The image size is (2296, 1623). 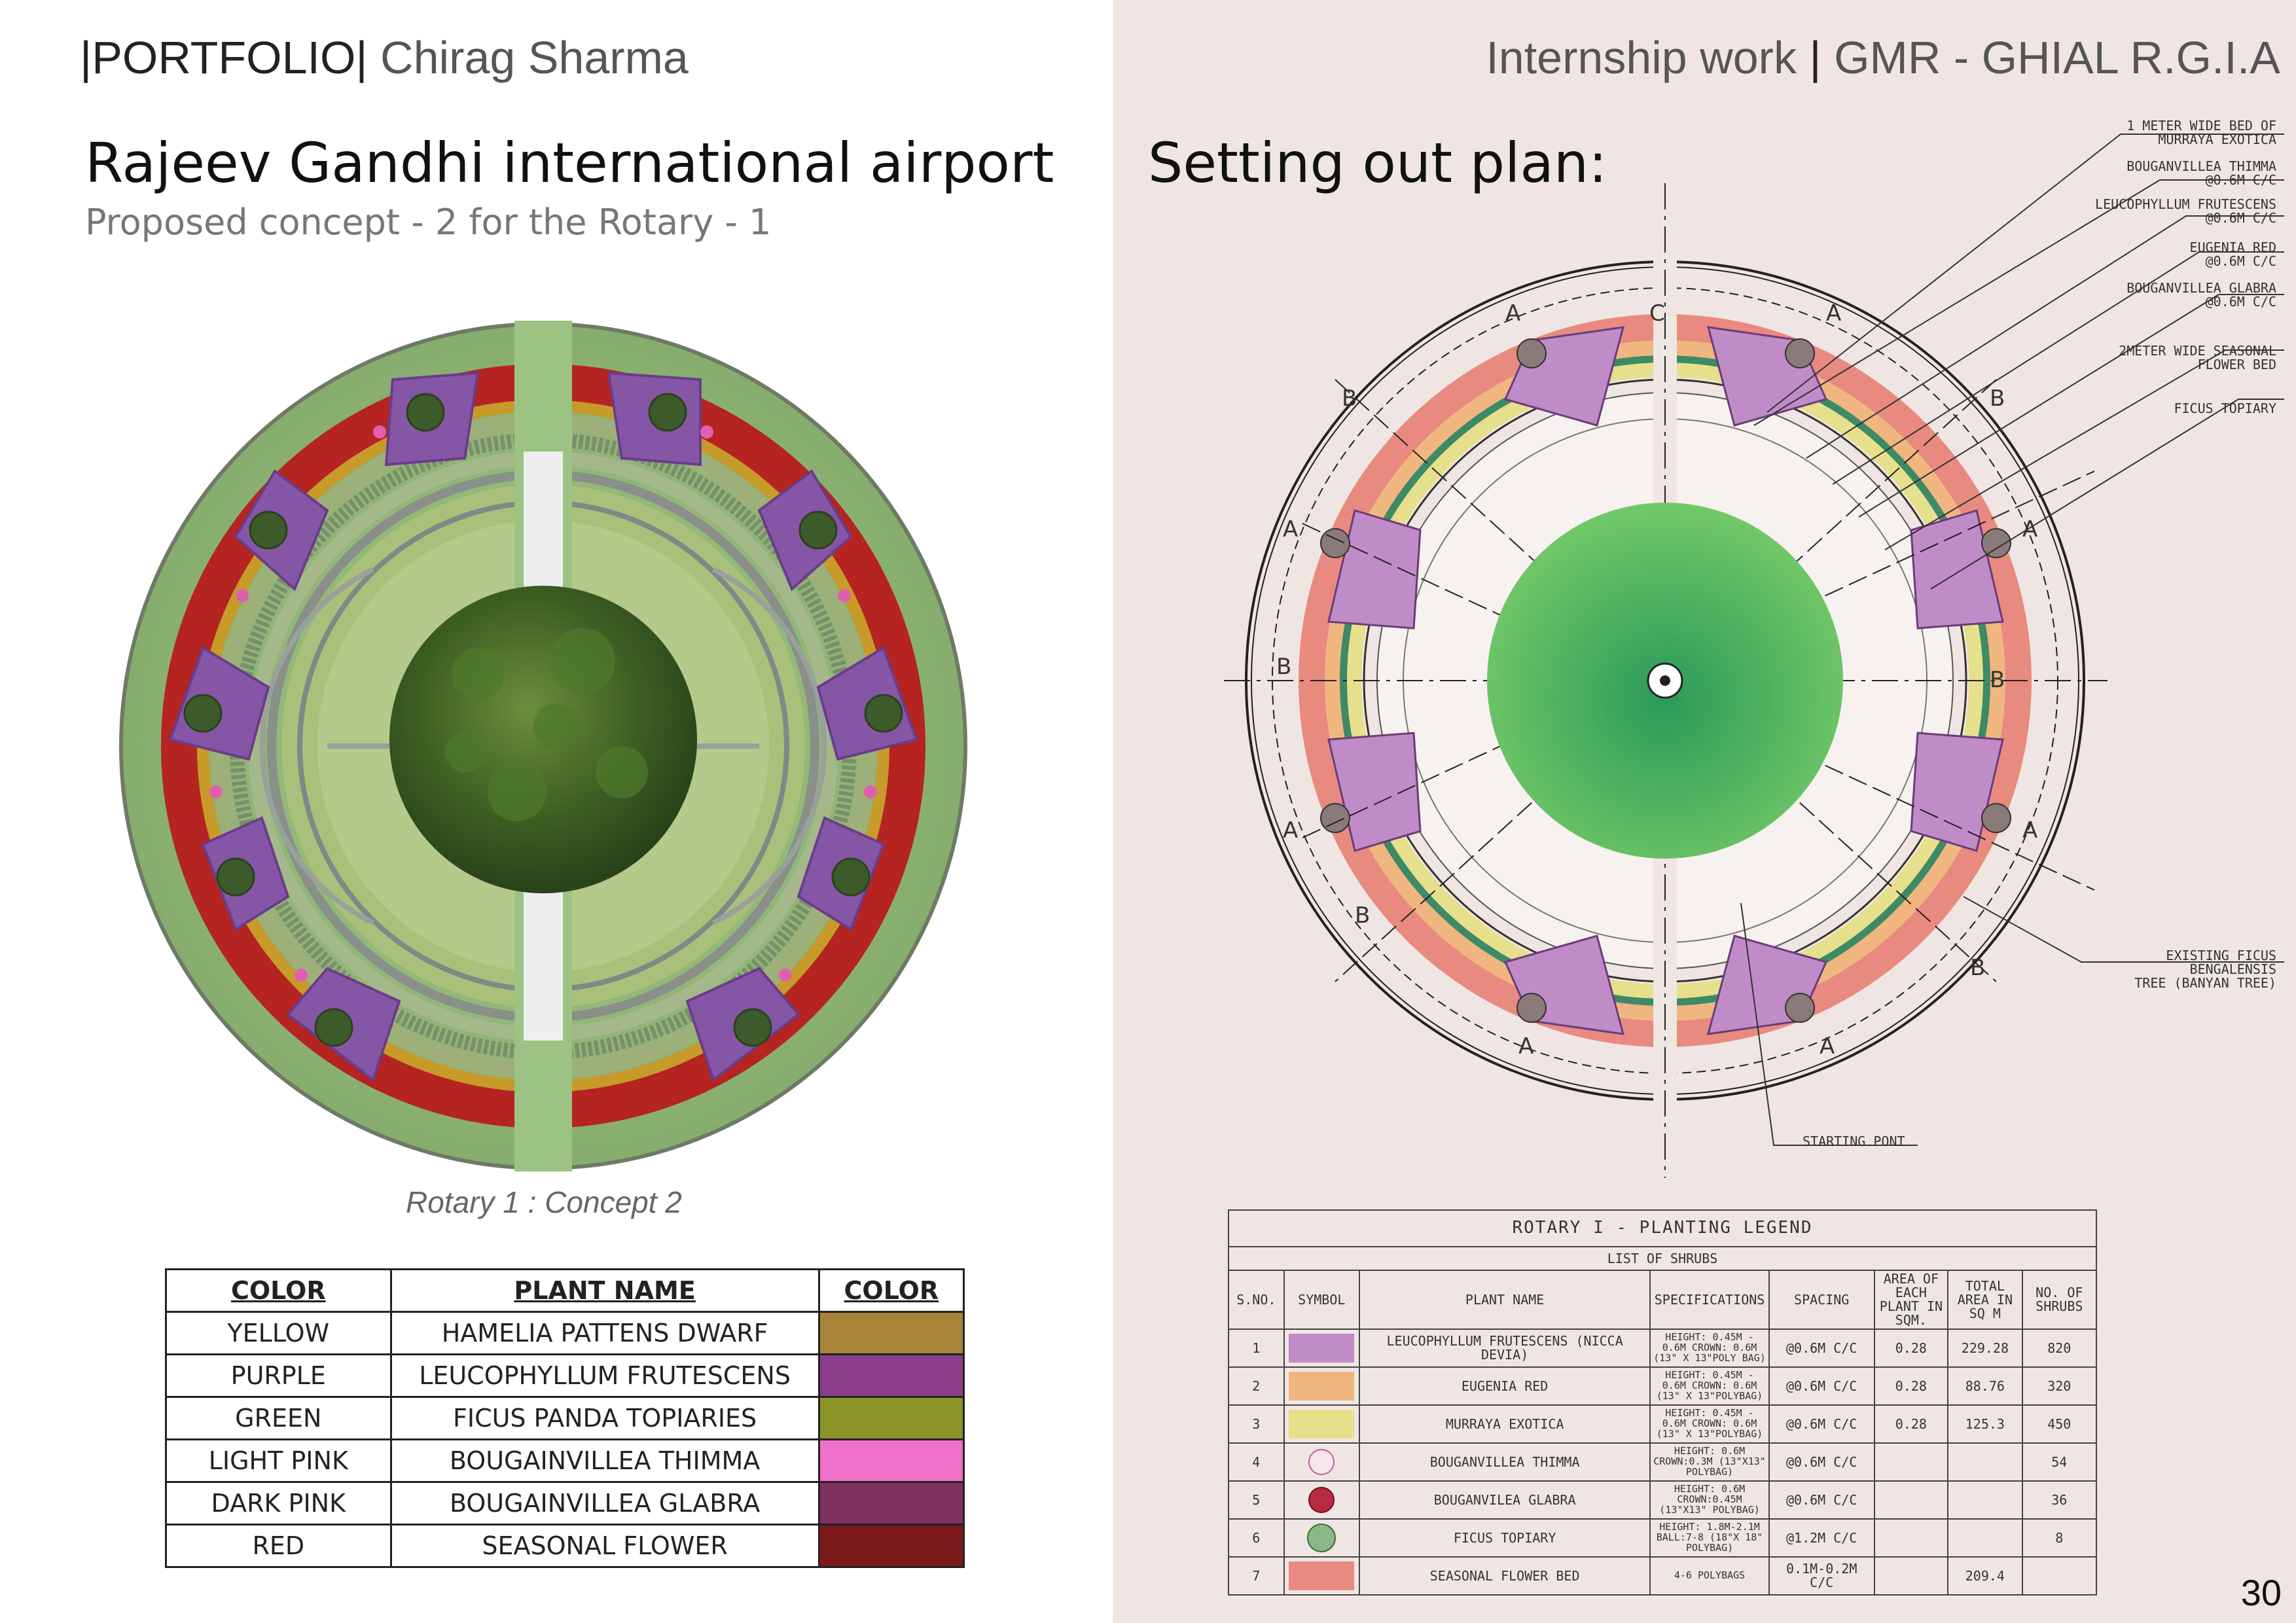 I want to click on table-row: LIGHT PINK BOUGAINVILLEA THIMMA, so click(x=565, y=1461).